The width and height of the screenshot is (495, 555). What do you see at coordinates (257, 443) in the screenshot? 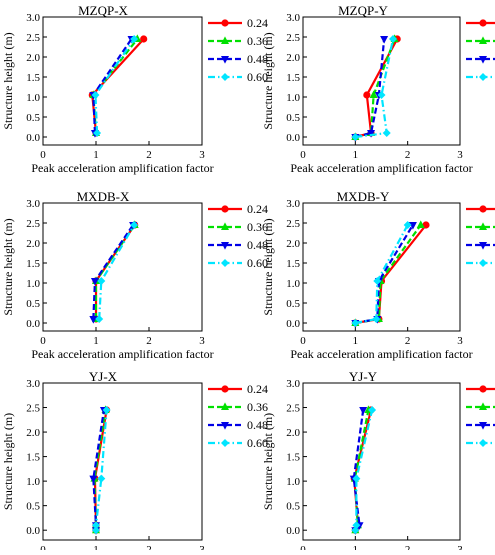
I see `legend-label: 0.60` at bounding box center [257, 443].